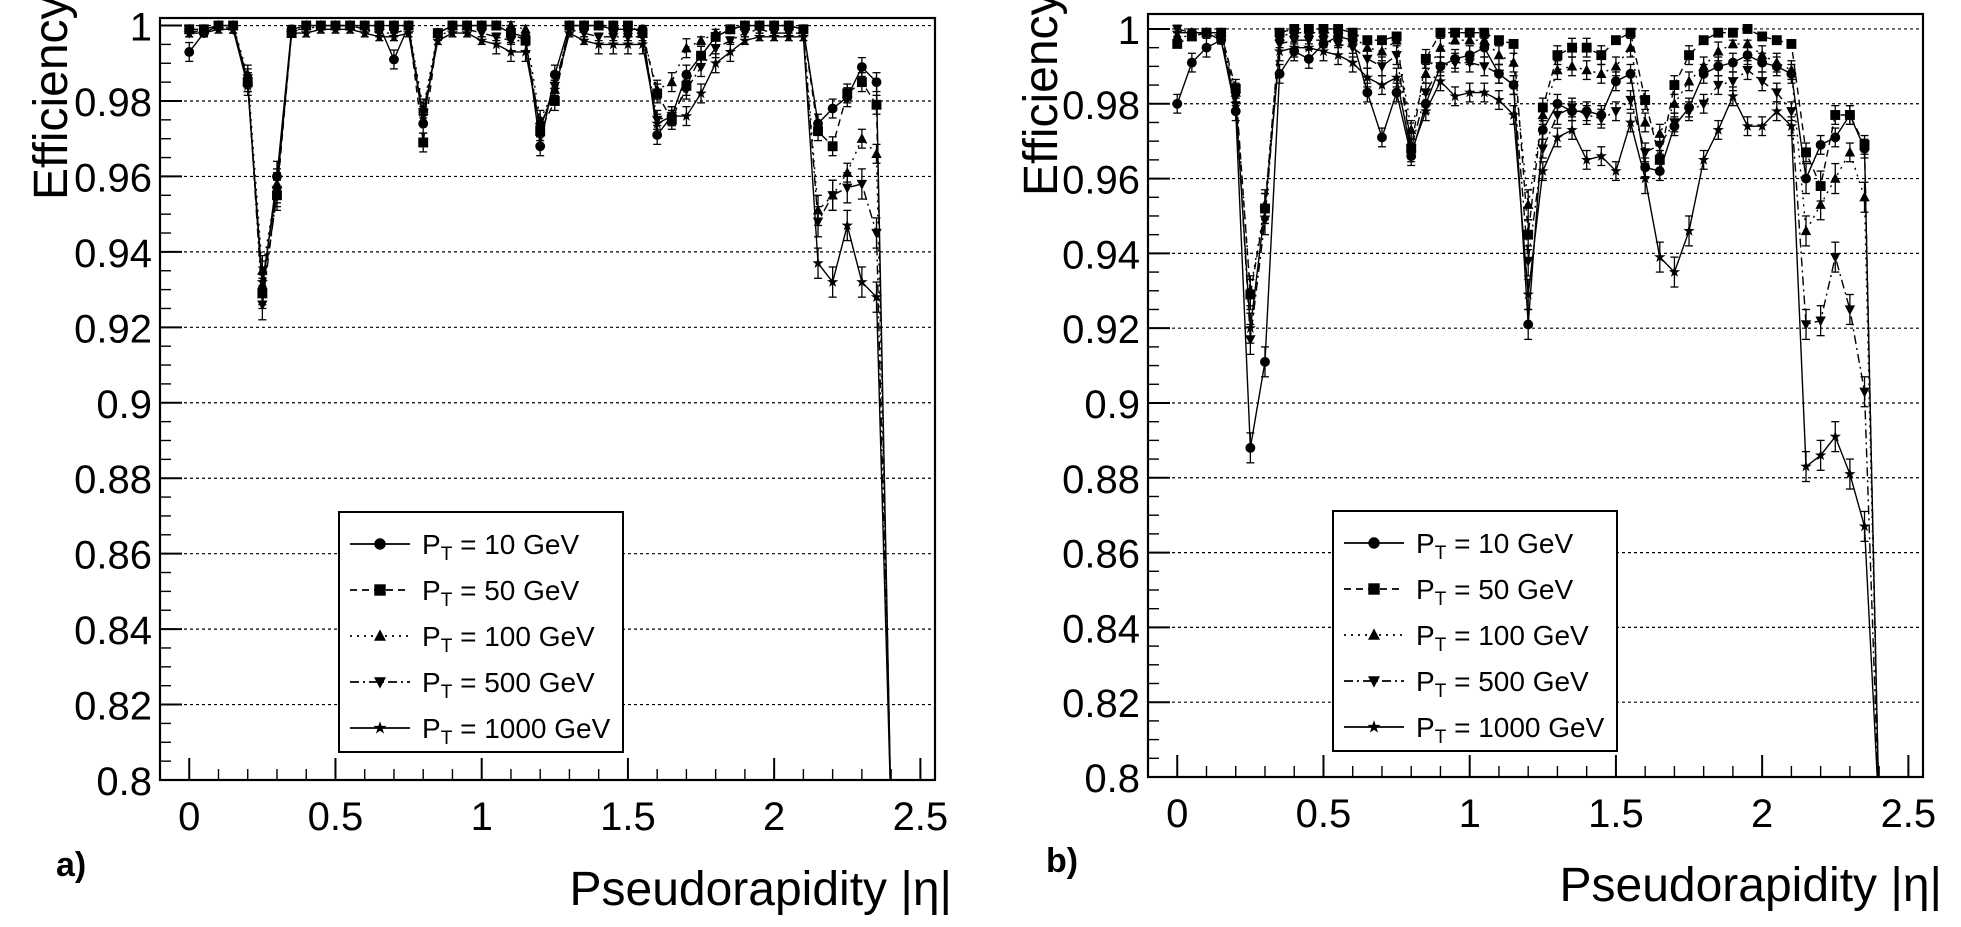 This screenshot has height=927, width=1961. Describe the element at coordinates (481, 544) in the screenshot. I see `legend-entry: PT = 10 GeV` at that location.